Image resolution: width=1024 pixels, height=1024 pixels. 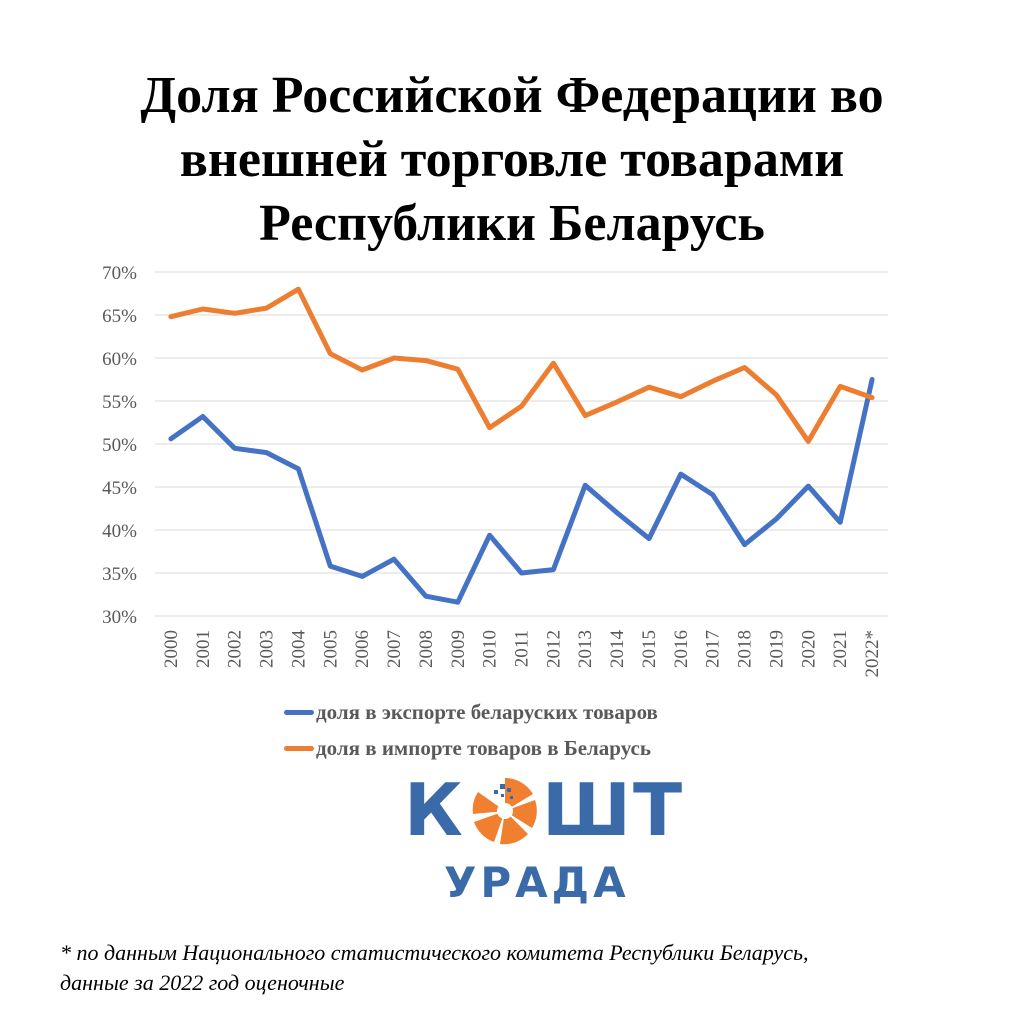 What do you see at coordinates (394, 649) in the screenshot?
I see `x-tick-label: 2007` at bounding box center [394, 649].